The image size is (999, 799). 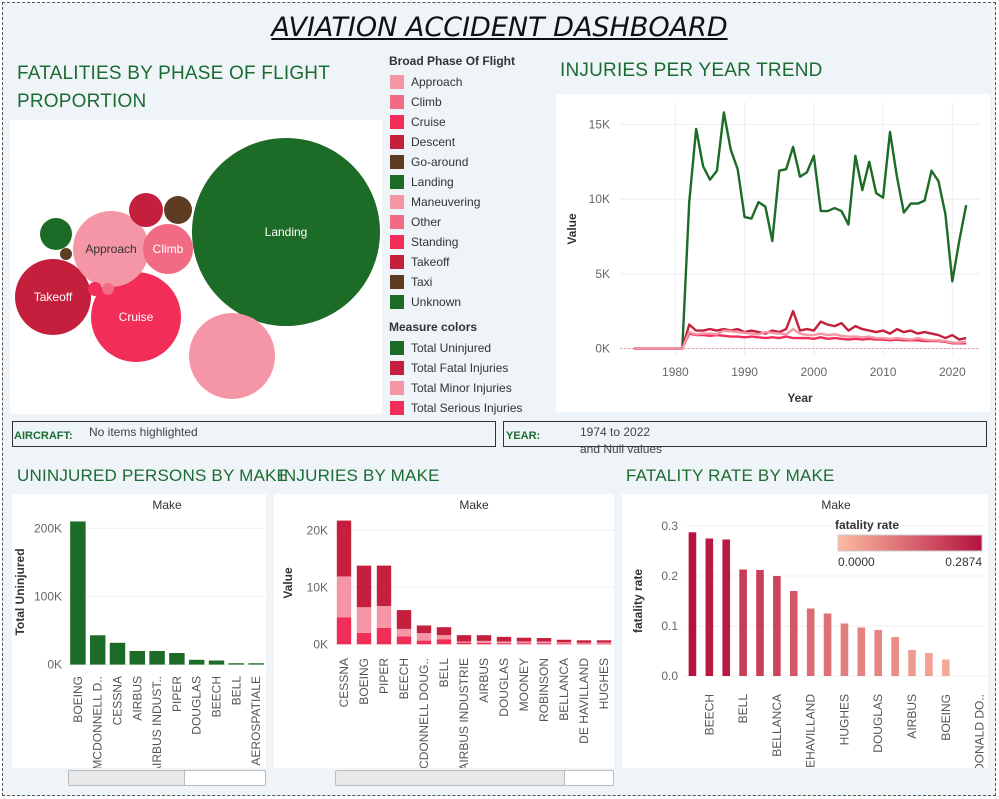 I want to click on fatality-x-tick: MCDONALD DO.., so click(x=980, y=731).